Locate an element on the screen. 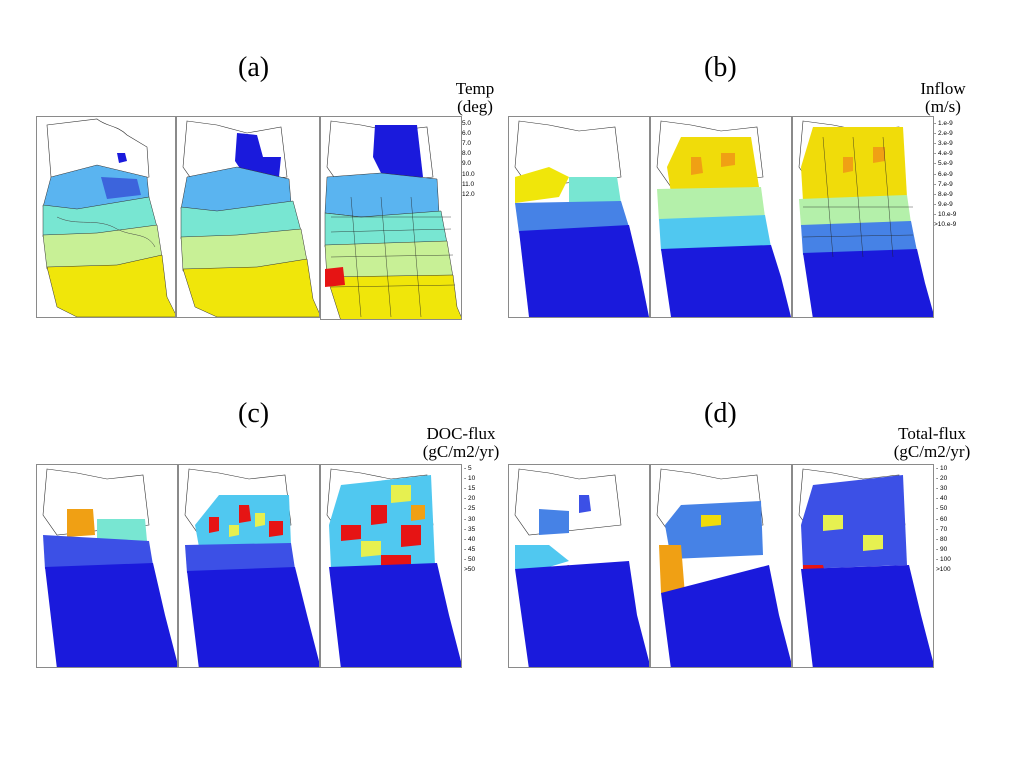  panel-label-d: (d) is located at coordinates (720, 413).